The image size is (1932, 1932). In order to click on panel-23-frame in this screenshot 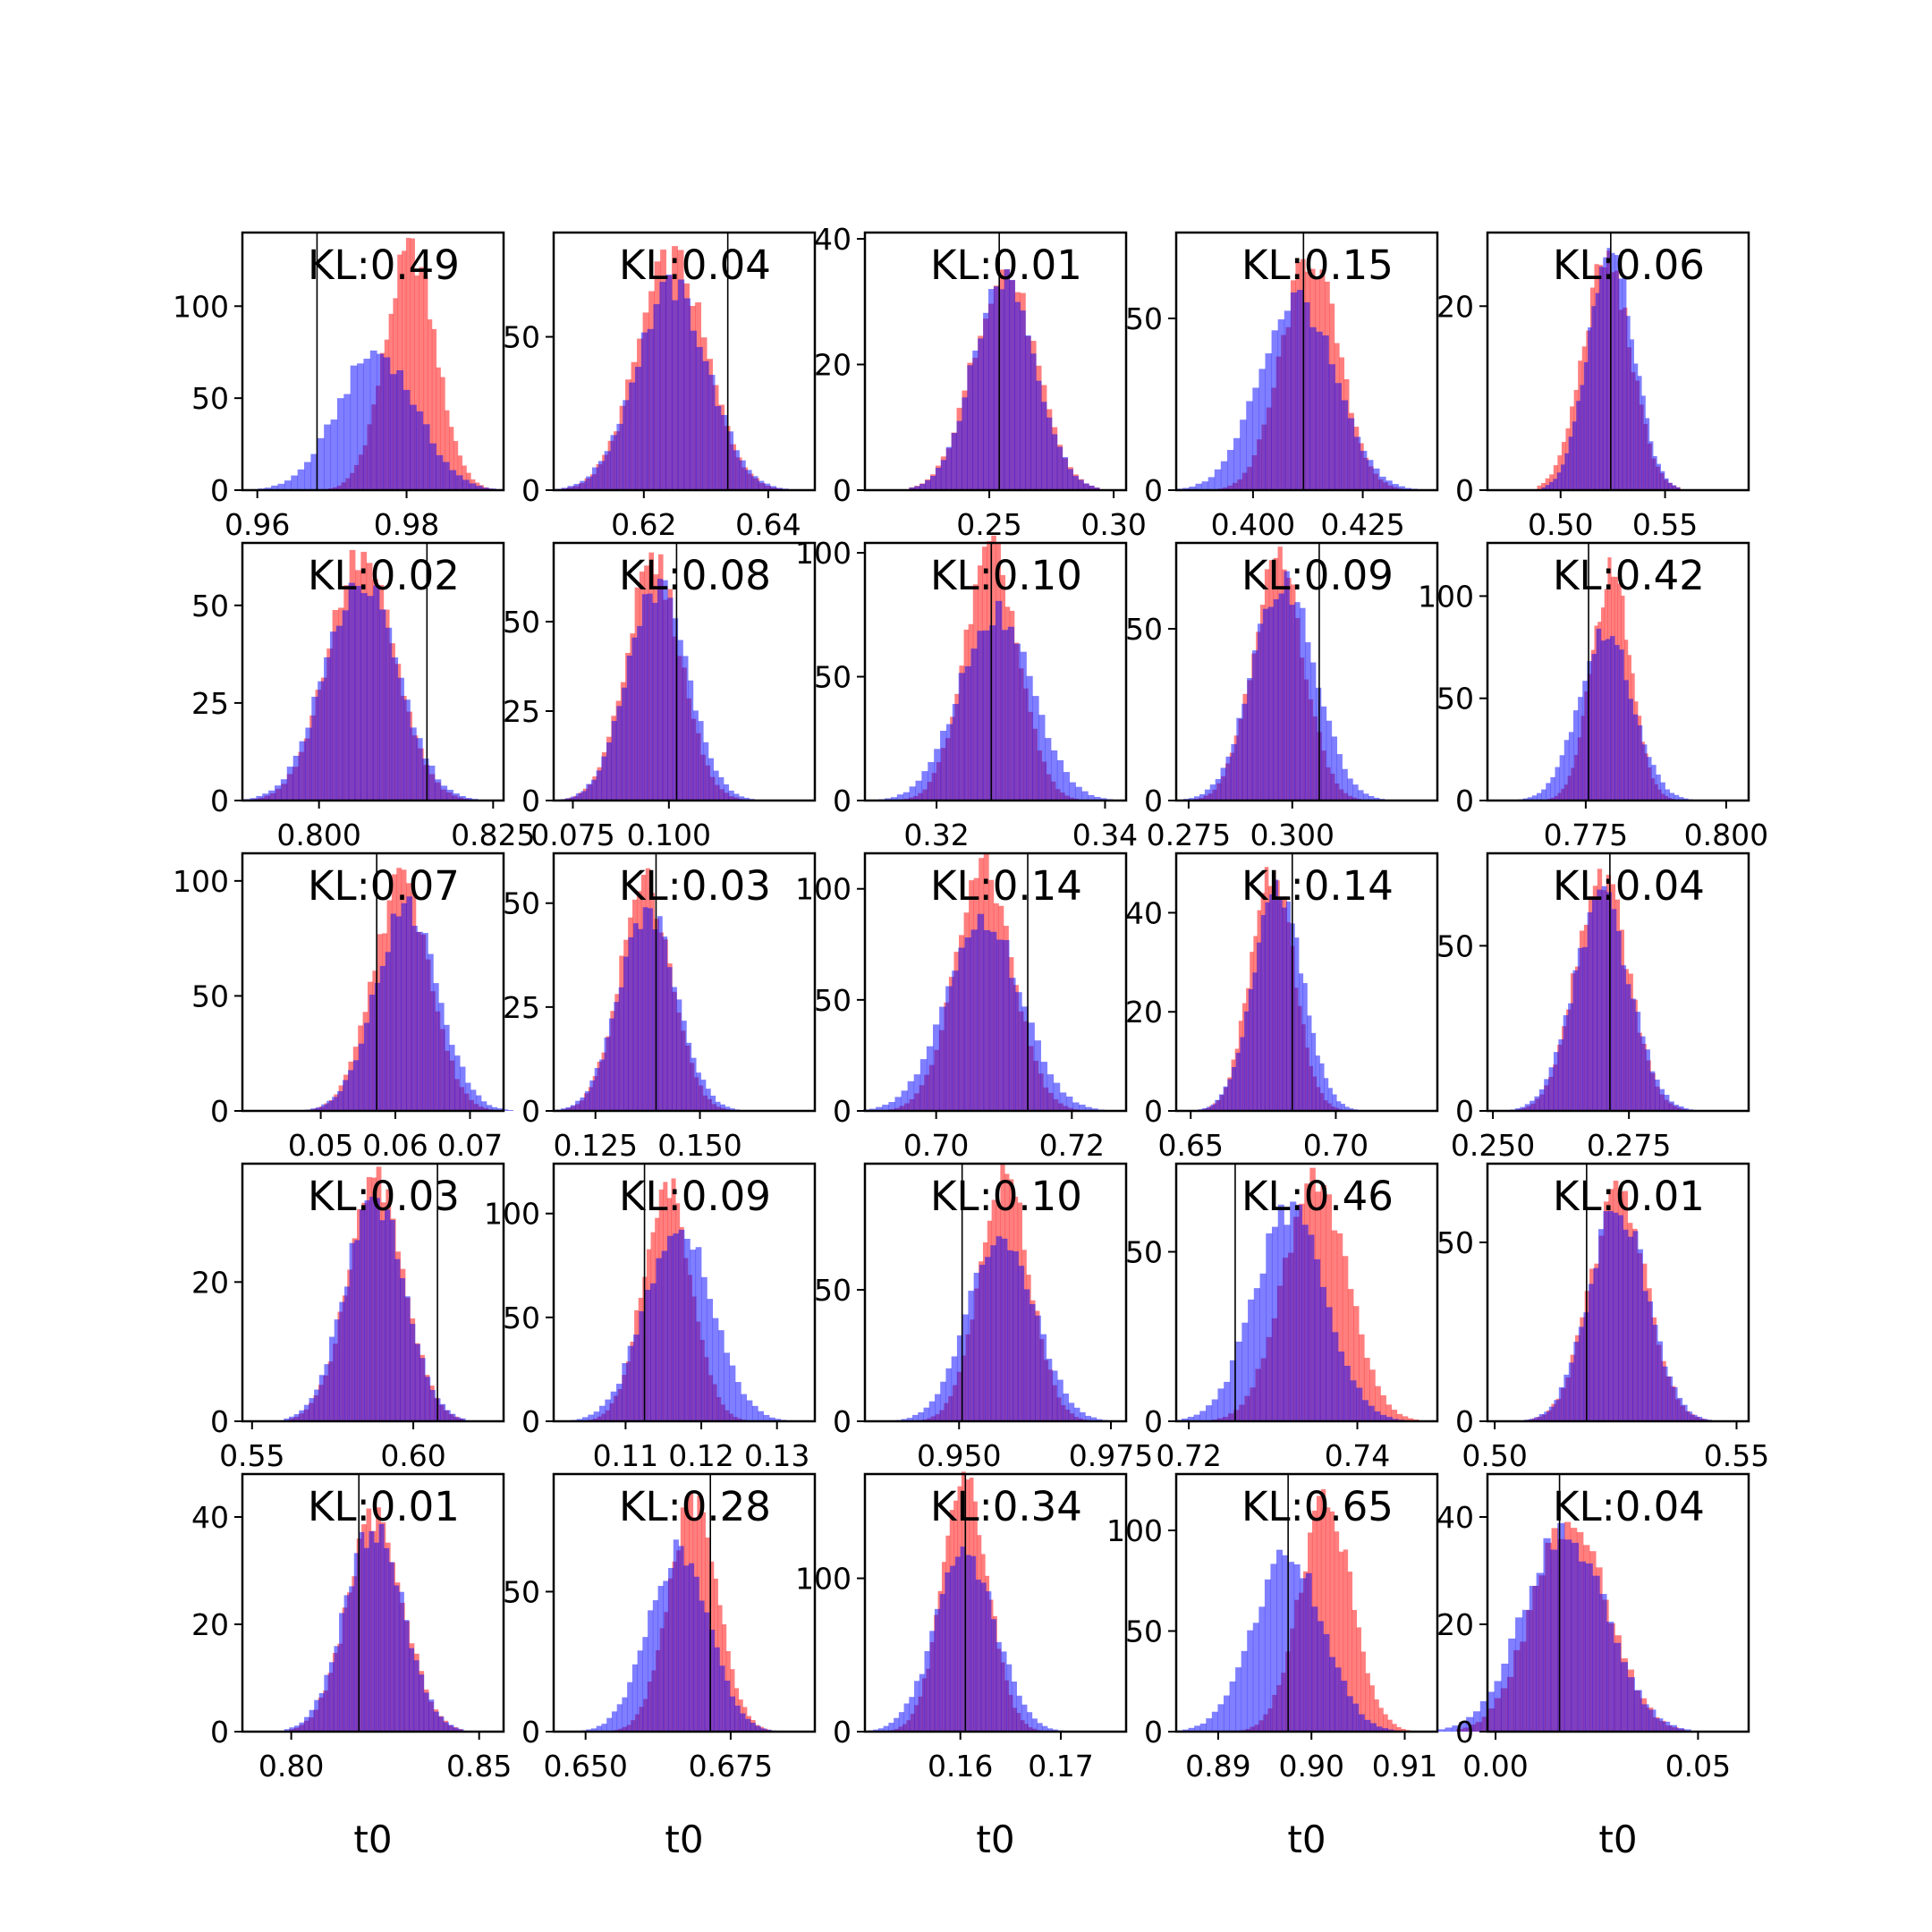, I will do `click(995, 1602)`.